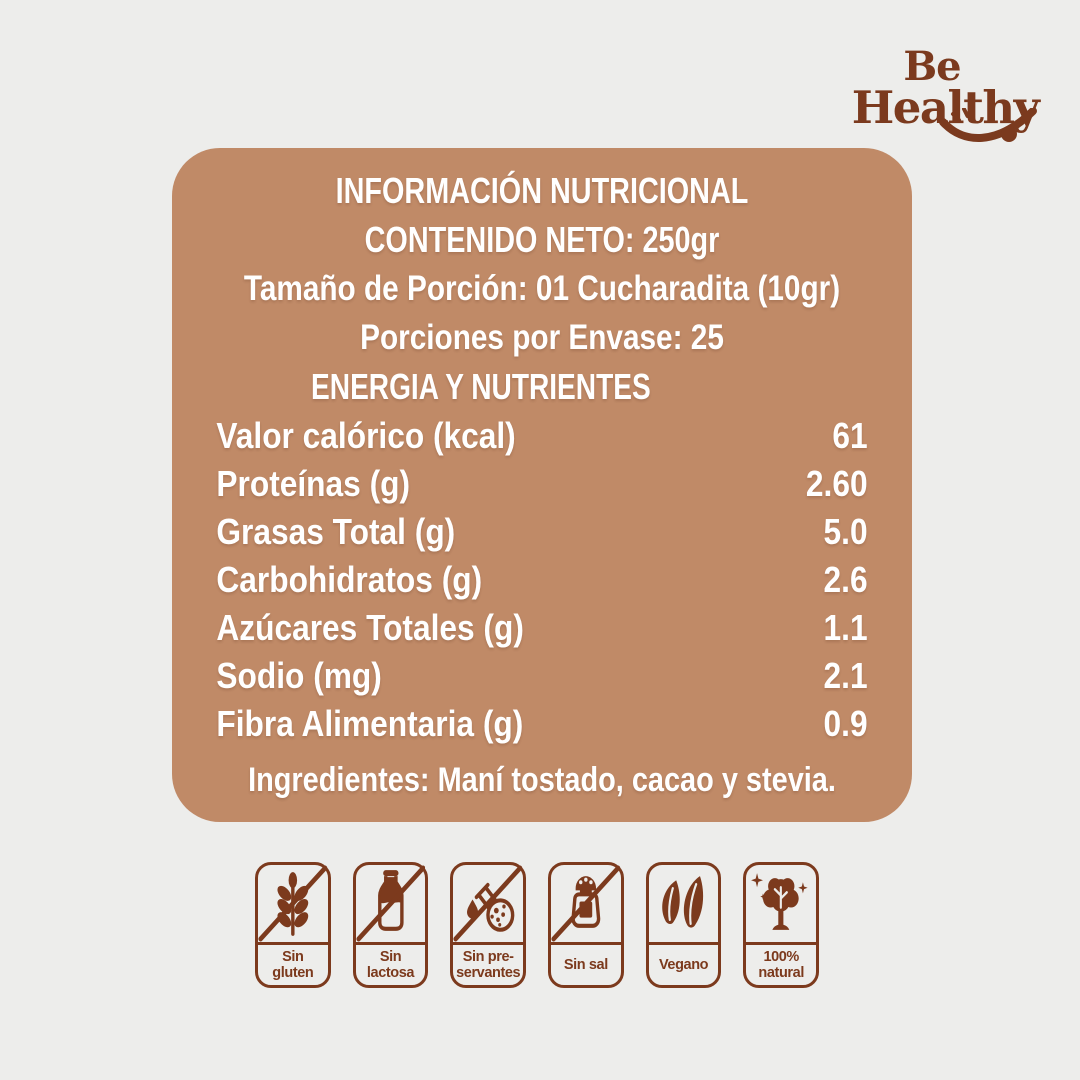 The width and height of the screenshot is (1080, 1080). I want to click on nutrient-value: 2.60, so click(836, 483).